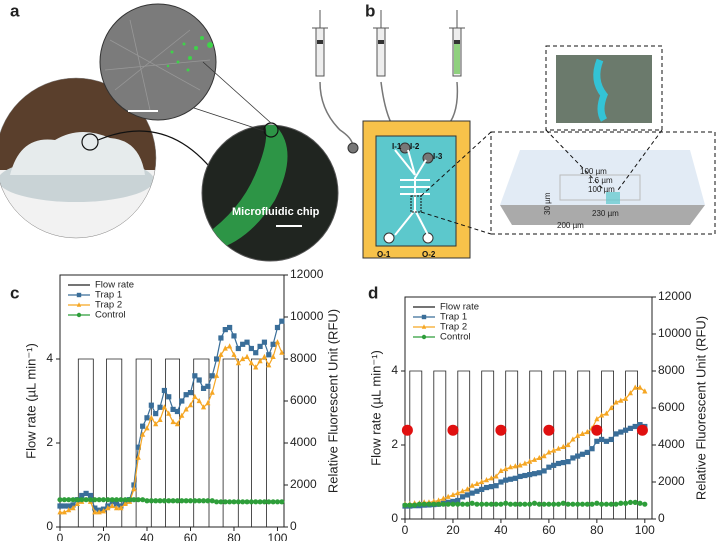 This screenshot has height=546, width=724. I want to click on series-line, so click(525, 446).